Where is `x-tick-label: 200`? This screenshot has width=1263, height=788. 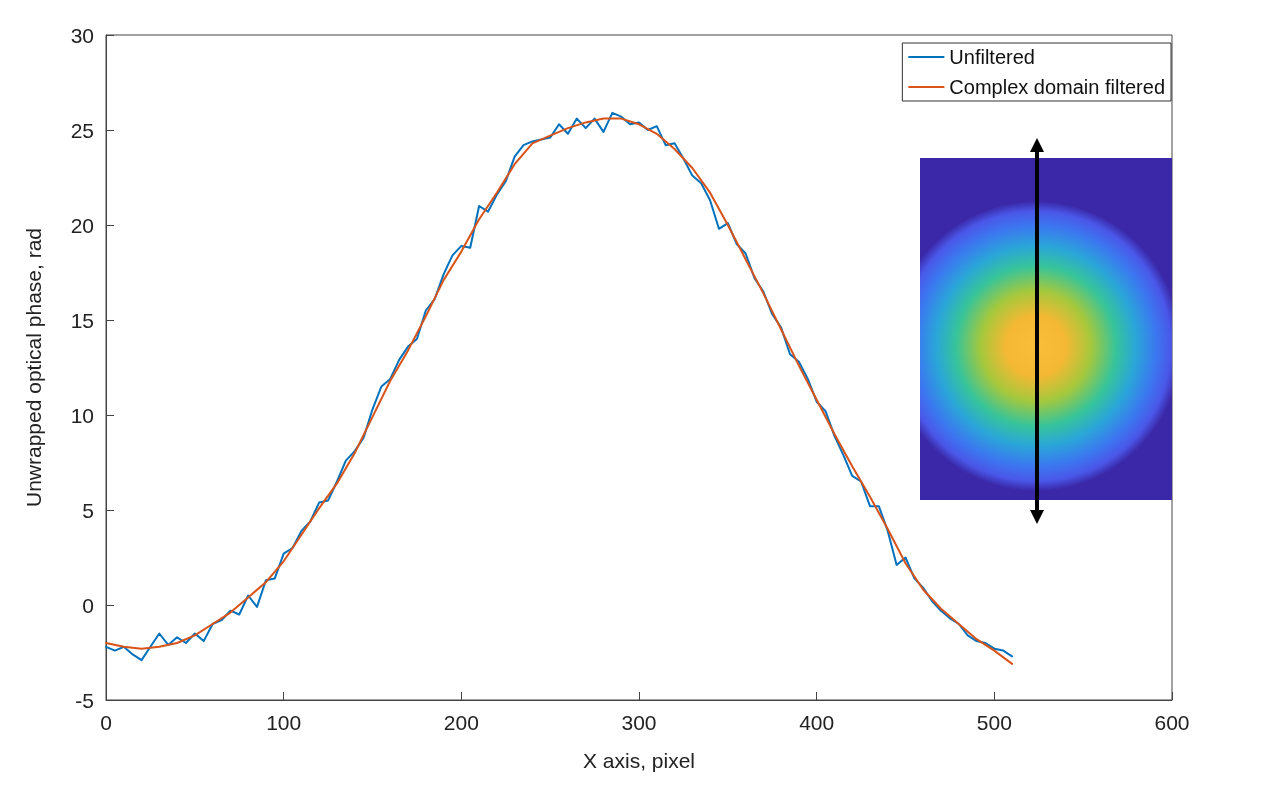 x-tick-label: 200 is located at coordinates (461, 722).